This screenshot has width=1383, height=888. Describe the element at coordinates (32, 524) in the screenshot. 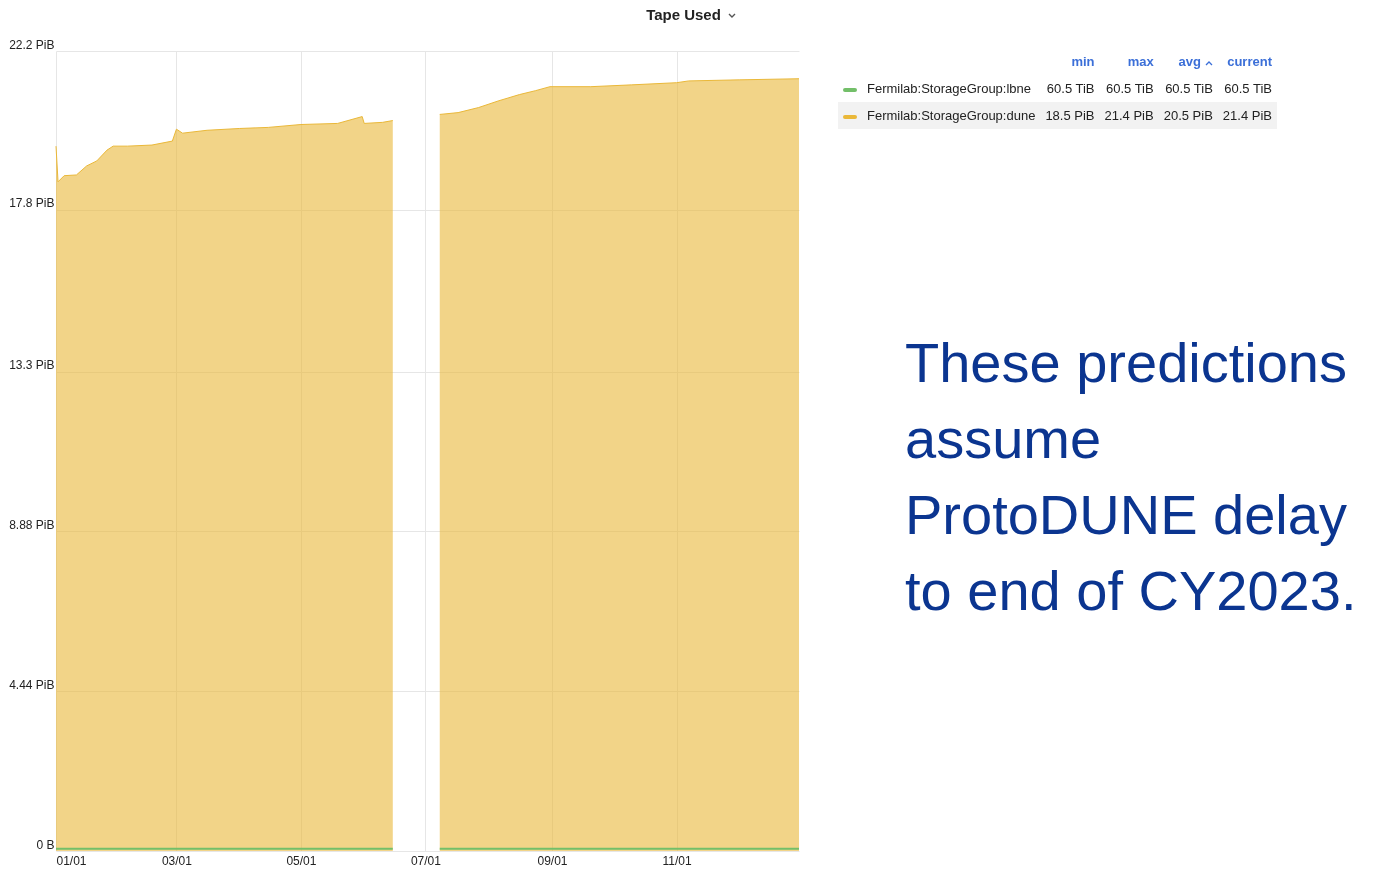

I see `y-tick-label: 8.88 PiB` at that location.